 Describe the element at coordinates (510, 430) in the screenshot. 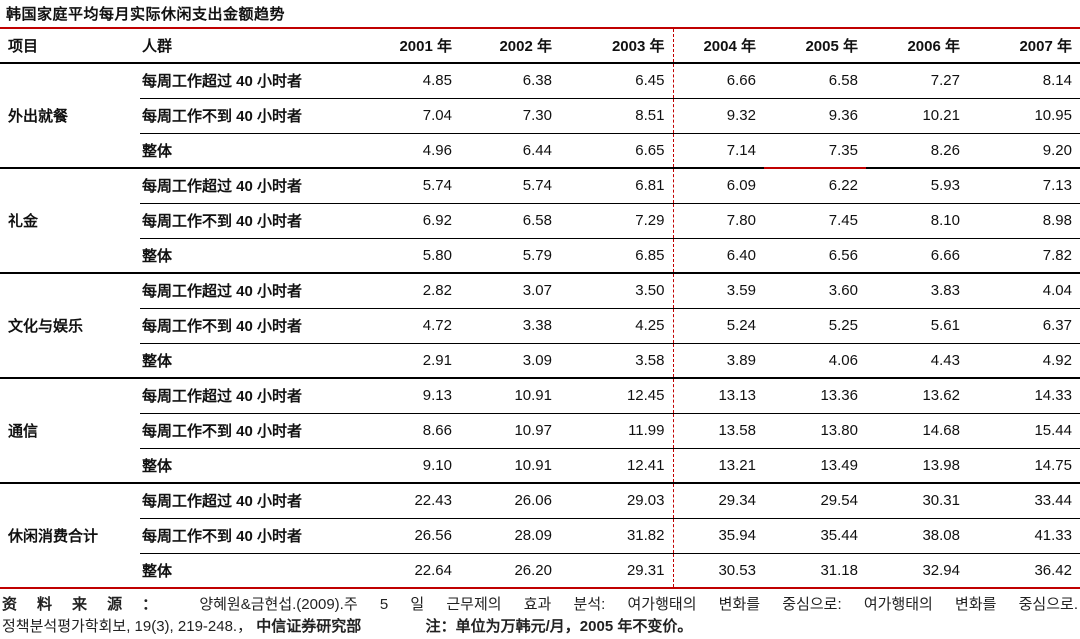

I see `value-cell: 10.97` at that location.